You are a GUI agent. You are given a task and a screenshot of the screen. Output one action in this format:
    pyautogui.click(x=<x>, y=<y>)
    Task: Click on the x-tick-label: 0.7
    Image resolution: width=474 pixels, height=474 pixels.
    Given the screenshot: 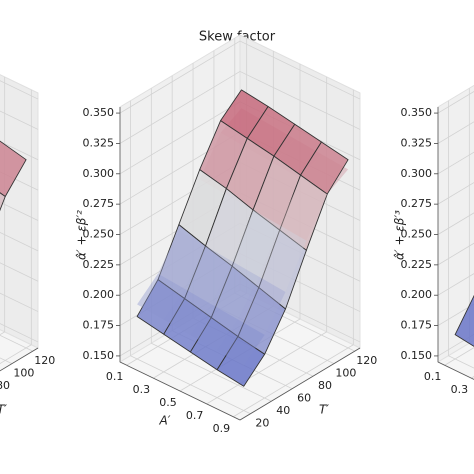 What is the action you would take?
    pyautogui.click(x=195, y=415)
    